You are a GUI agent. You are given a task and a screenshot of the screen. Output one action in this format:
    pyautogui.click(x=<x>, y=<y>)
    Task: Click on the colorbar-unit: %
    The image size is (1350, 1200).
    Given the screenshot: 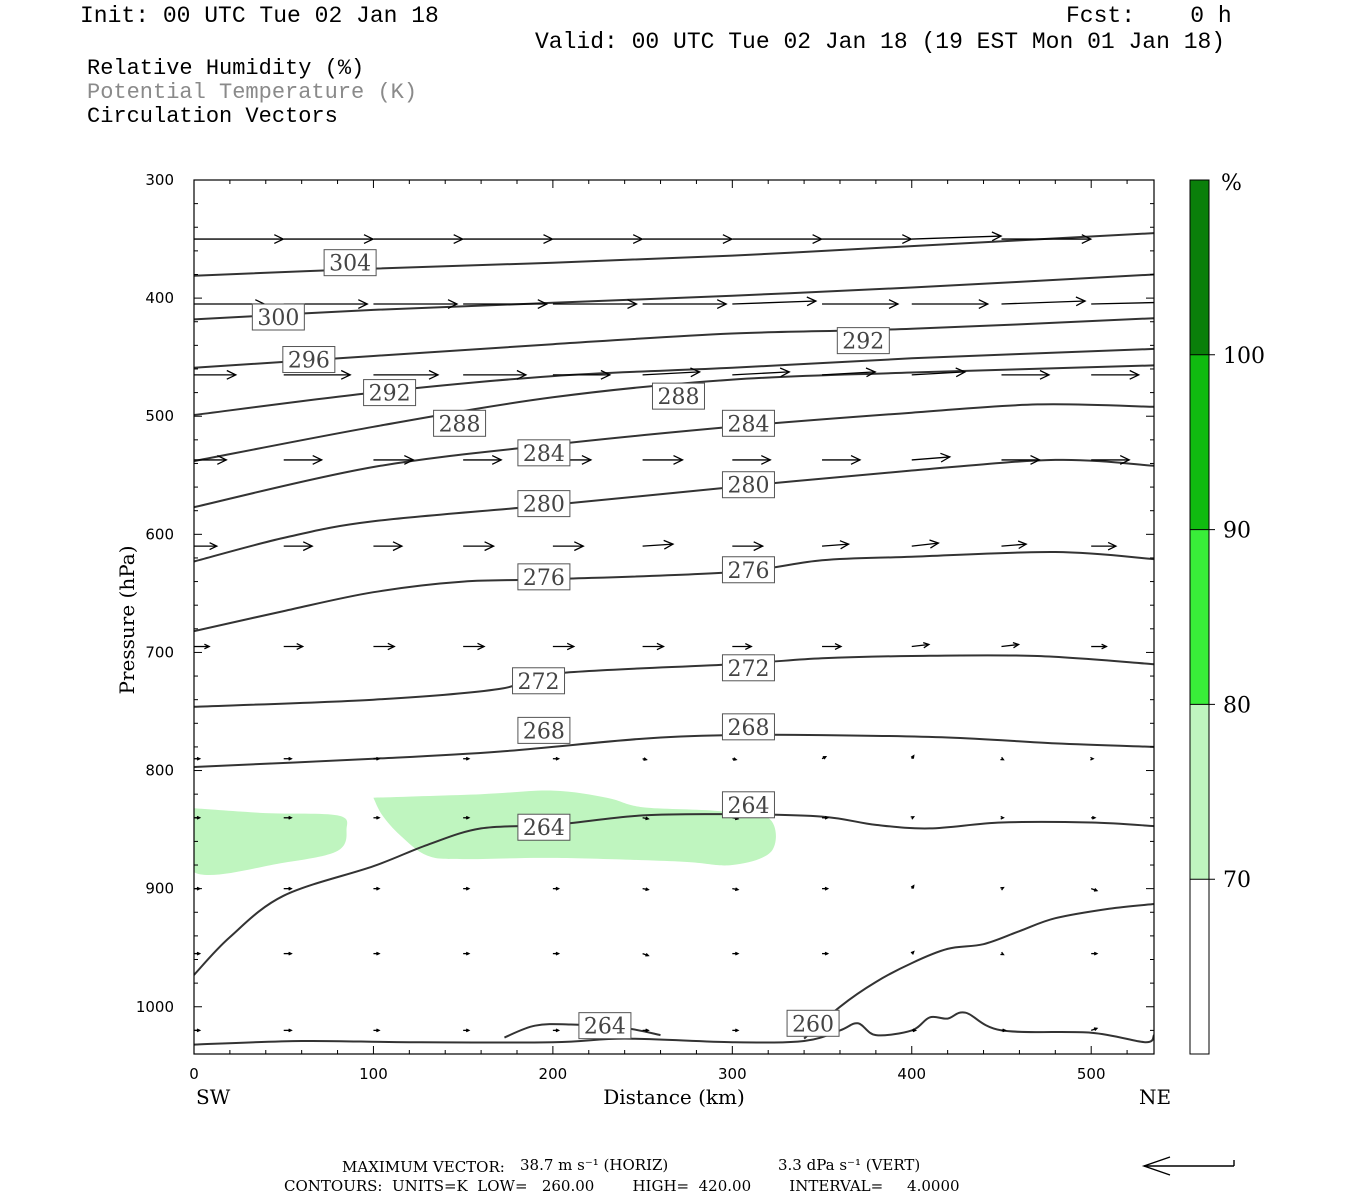 What is the action you would take?
    pyautogui.click(x=1231, y=183)
    